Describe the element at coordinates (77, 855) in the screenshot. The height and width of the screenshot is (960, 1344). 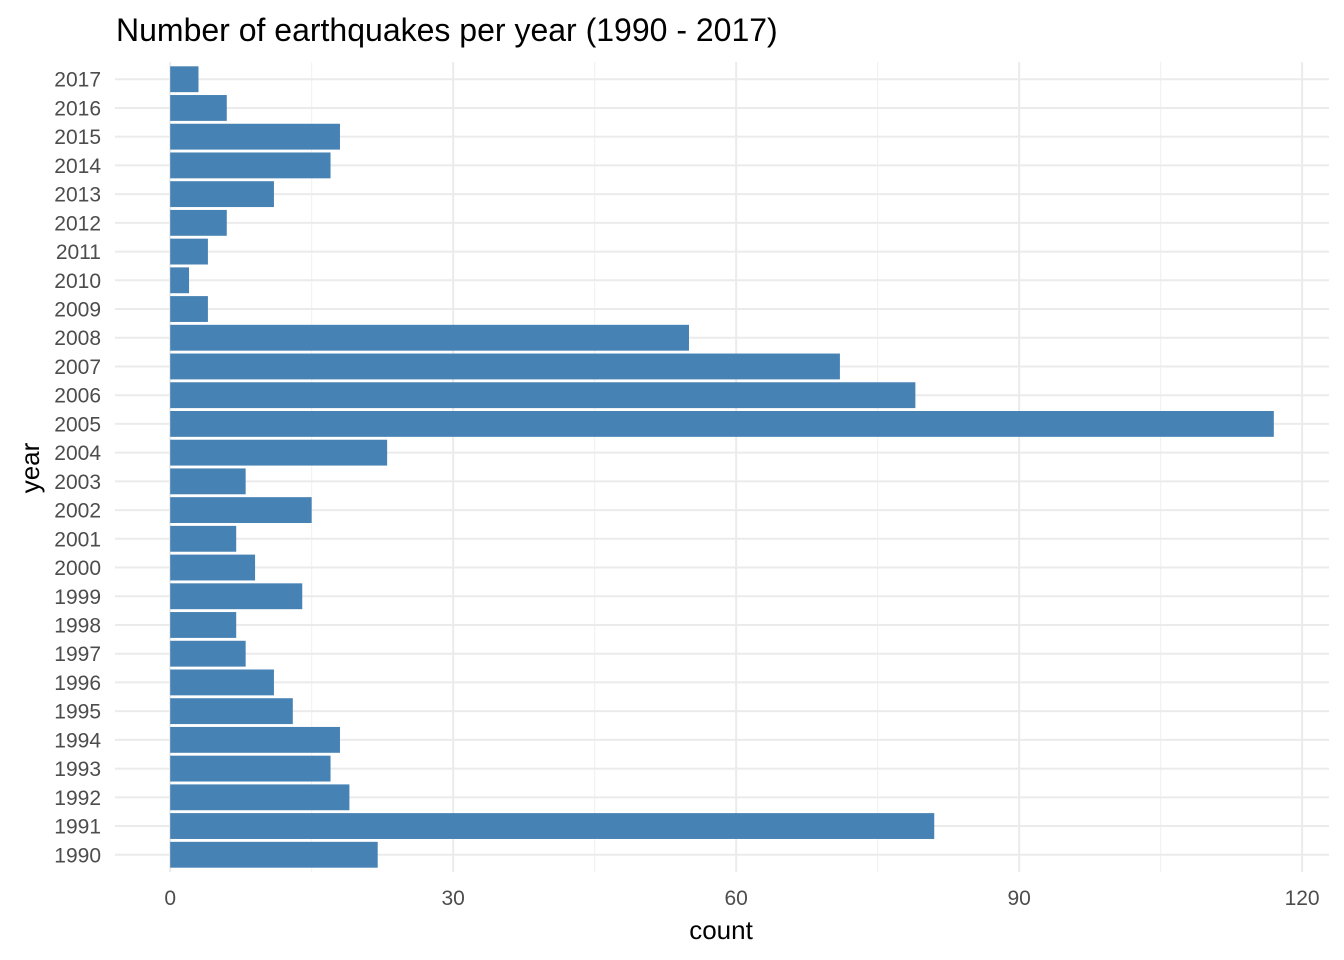
I see `y-tick-label: 1990` at that location.